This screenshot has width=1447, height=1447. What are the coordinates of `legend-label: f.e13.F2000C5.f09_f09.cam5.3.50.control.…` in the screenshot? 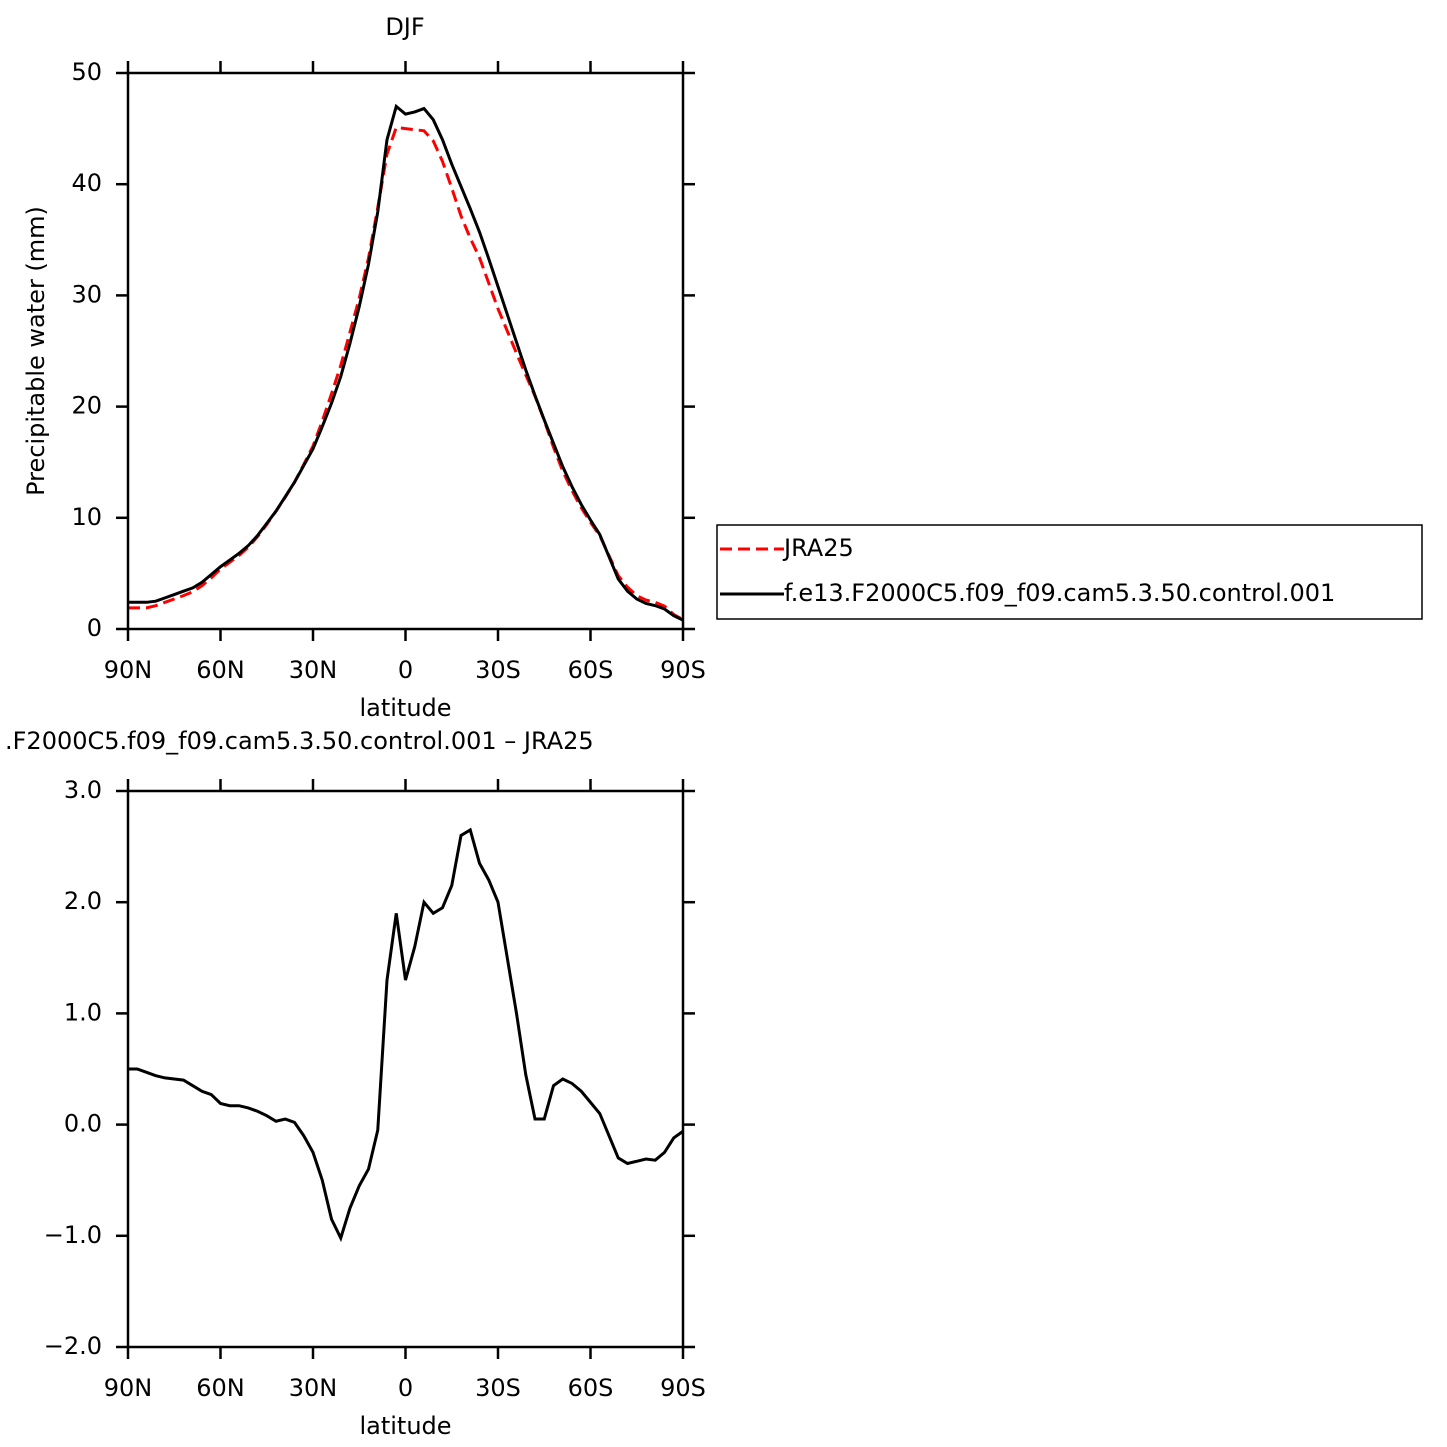 It's located at (1059, 593).